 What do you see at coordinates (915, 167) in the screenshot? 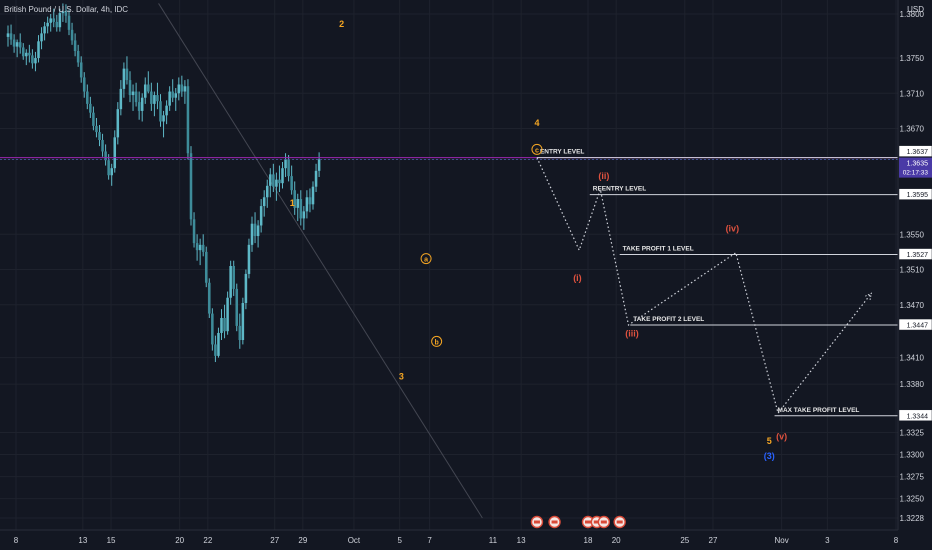
I see `current-price-badge` at bounding box center [915, 167].